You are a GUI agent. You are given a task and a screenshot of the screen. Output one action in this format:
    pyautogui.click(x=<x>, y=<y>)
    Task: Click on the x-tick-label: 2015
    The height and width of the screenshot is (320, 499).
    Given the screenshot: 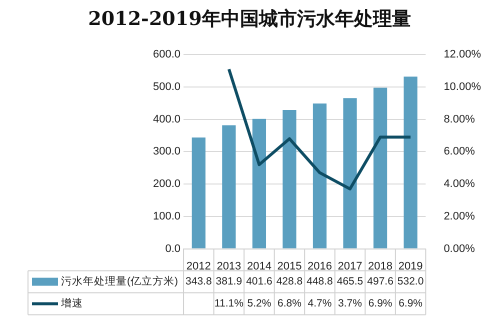 What is the action you would take?
    pyautogui.click(x=289, y=266)
    